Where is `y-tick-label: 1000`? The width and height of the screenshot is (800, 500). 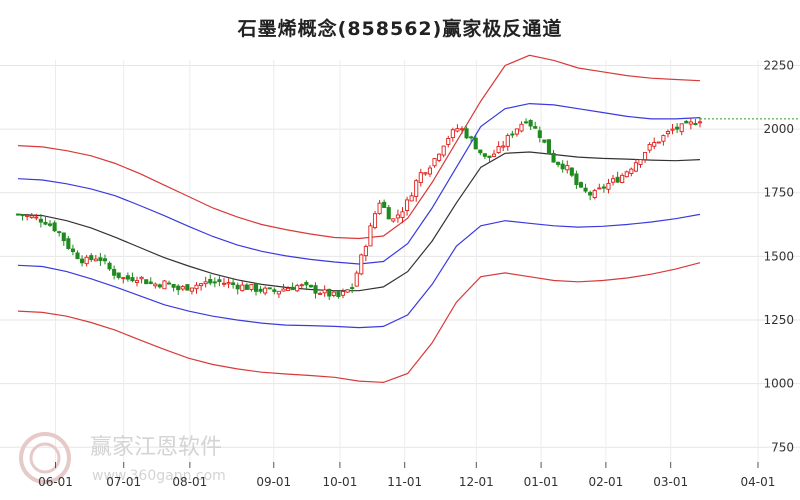
y-tick-label: 1000 is located at coordinates (778, 384).